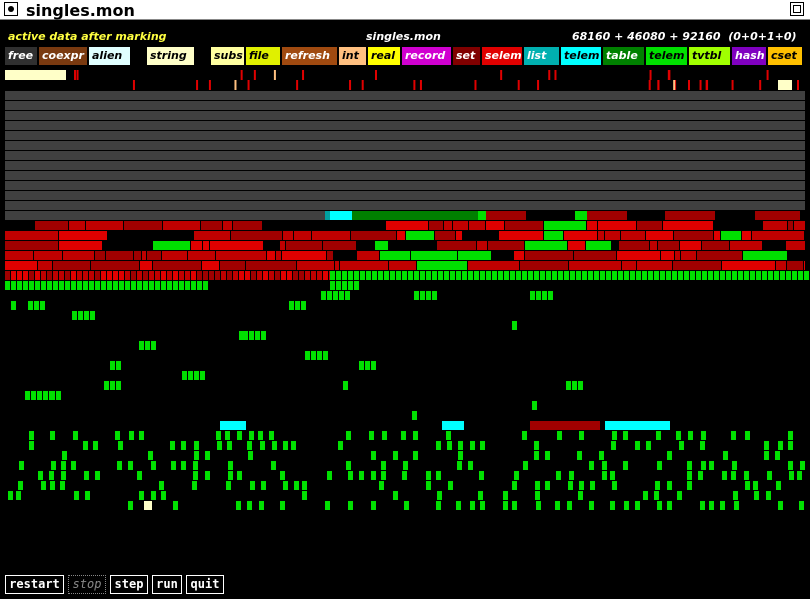  What do you see at coordinates (34, 584) in the screenshot?
I see `button: restart` at bounding box center [34, 584].